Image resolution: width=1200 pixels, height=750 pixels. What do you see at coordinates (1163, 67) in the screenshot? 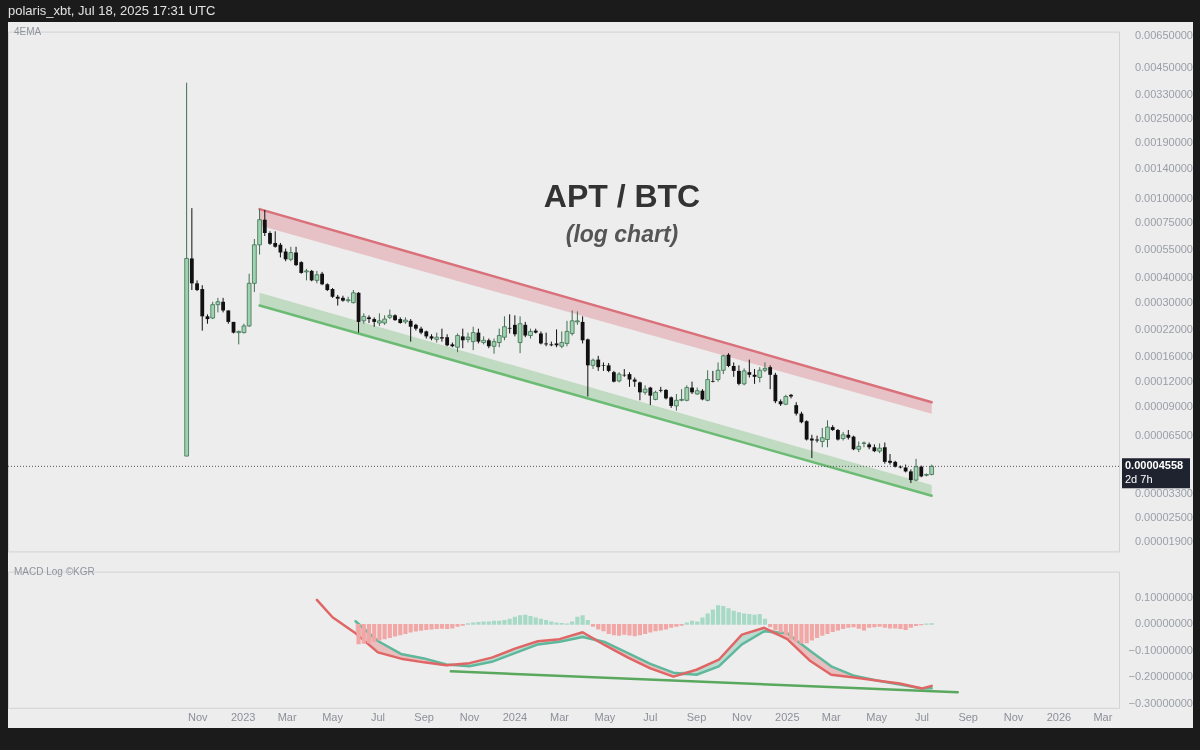
I see `y-tick-label: 0.00450000` at bounding box center [1163, 67].